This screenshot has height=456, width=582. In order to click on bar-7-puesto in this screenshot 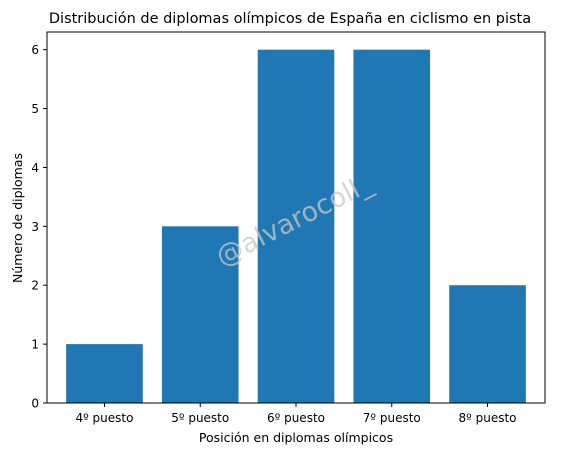, I will do `click(392, 226)`.